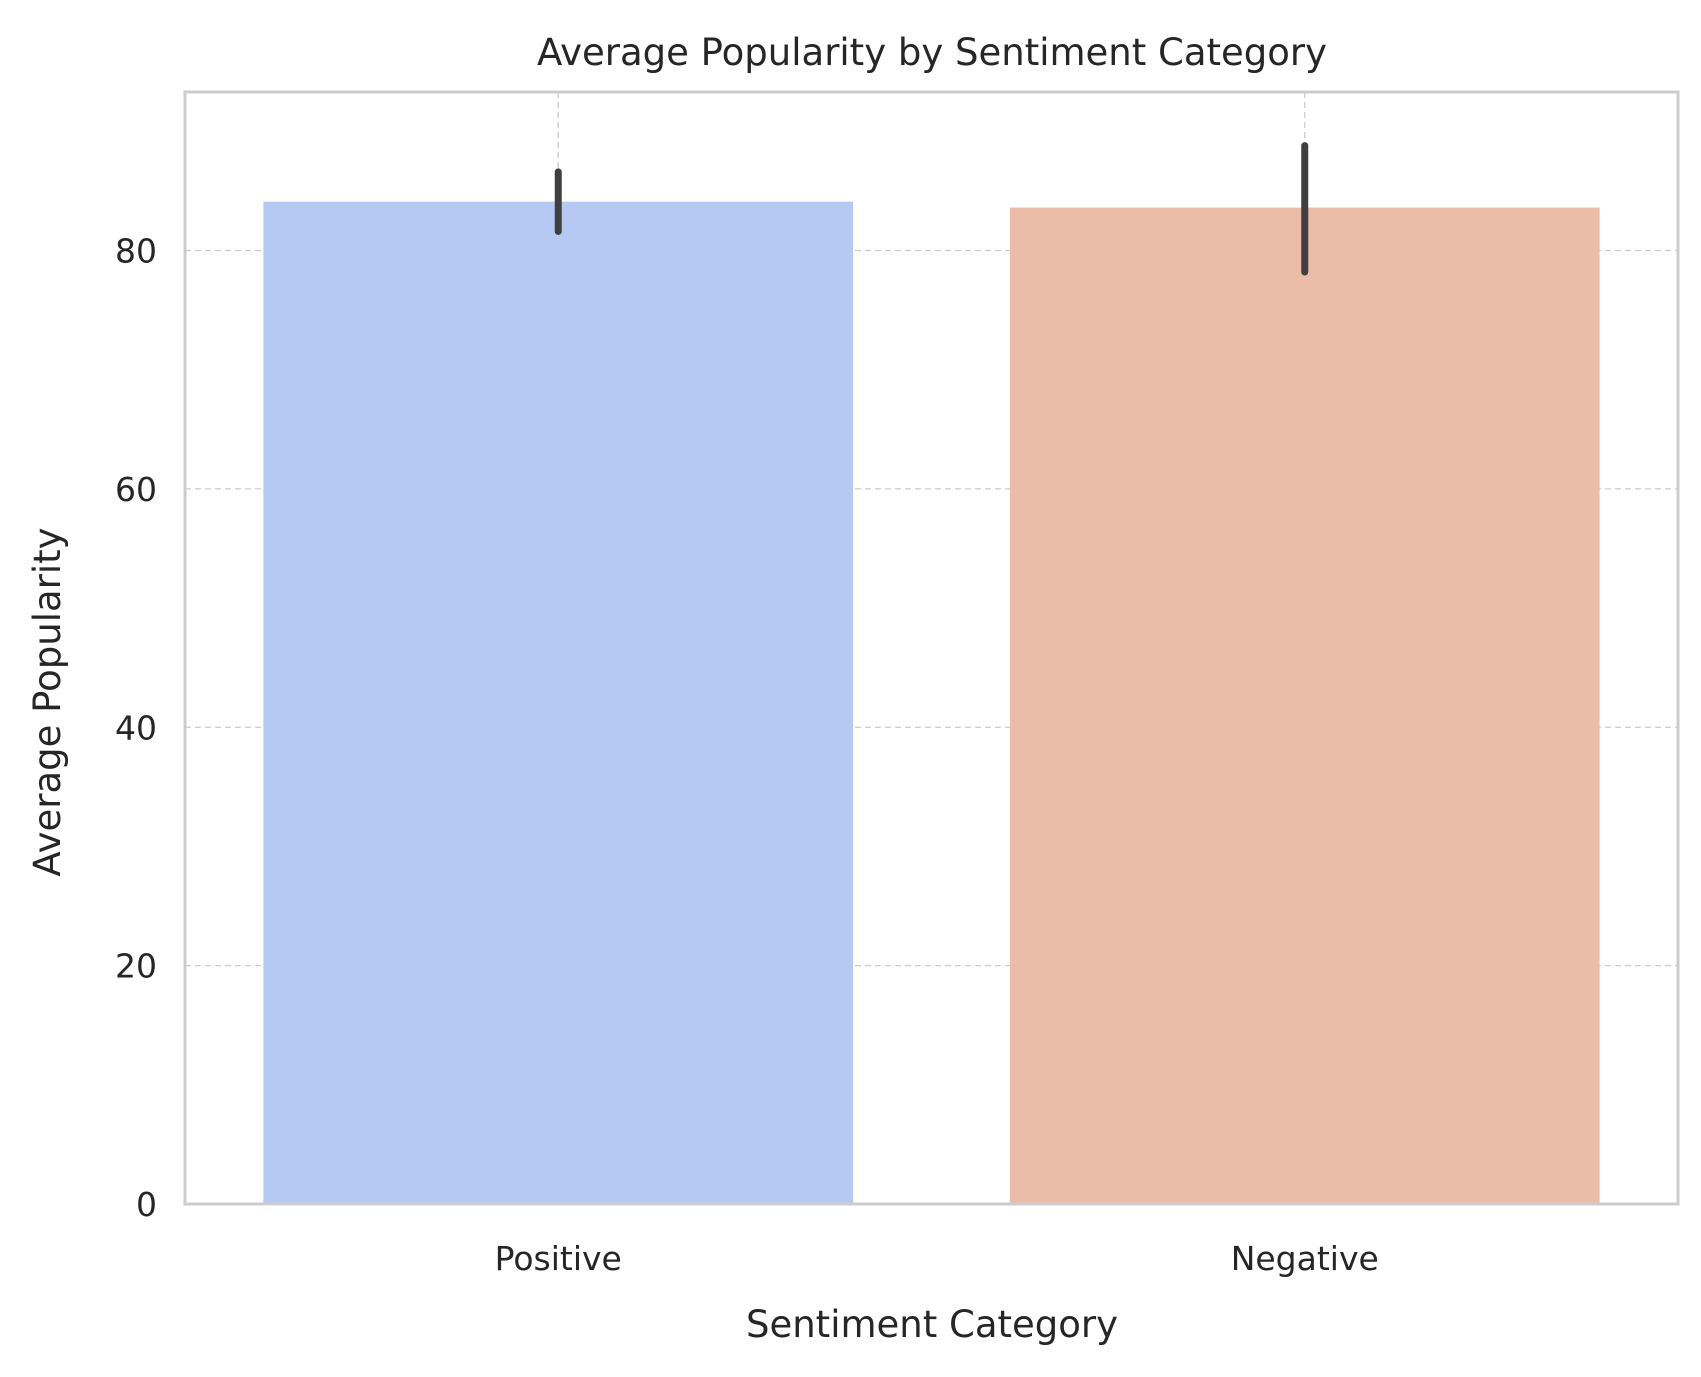 The image size is (1701, 1377). I want to click on x-tick-label: Negative, so click(1305, 1258).